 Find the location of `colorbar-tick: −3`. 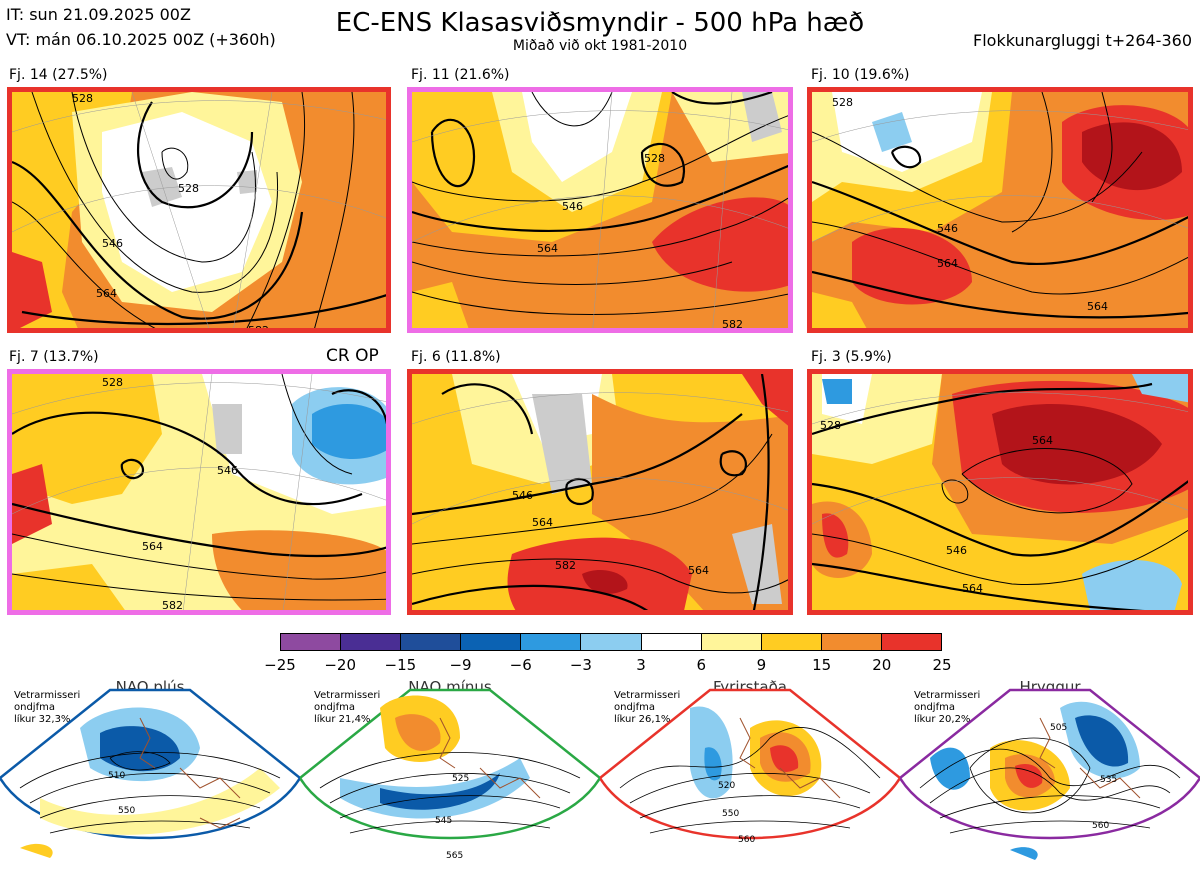

colorbar-tick: −3 is located at coordinates (580, 665).